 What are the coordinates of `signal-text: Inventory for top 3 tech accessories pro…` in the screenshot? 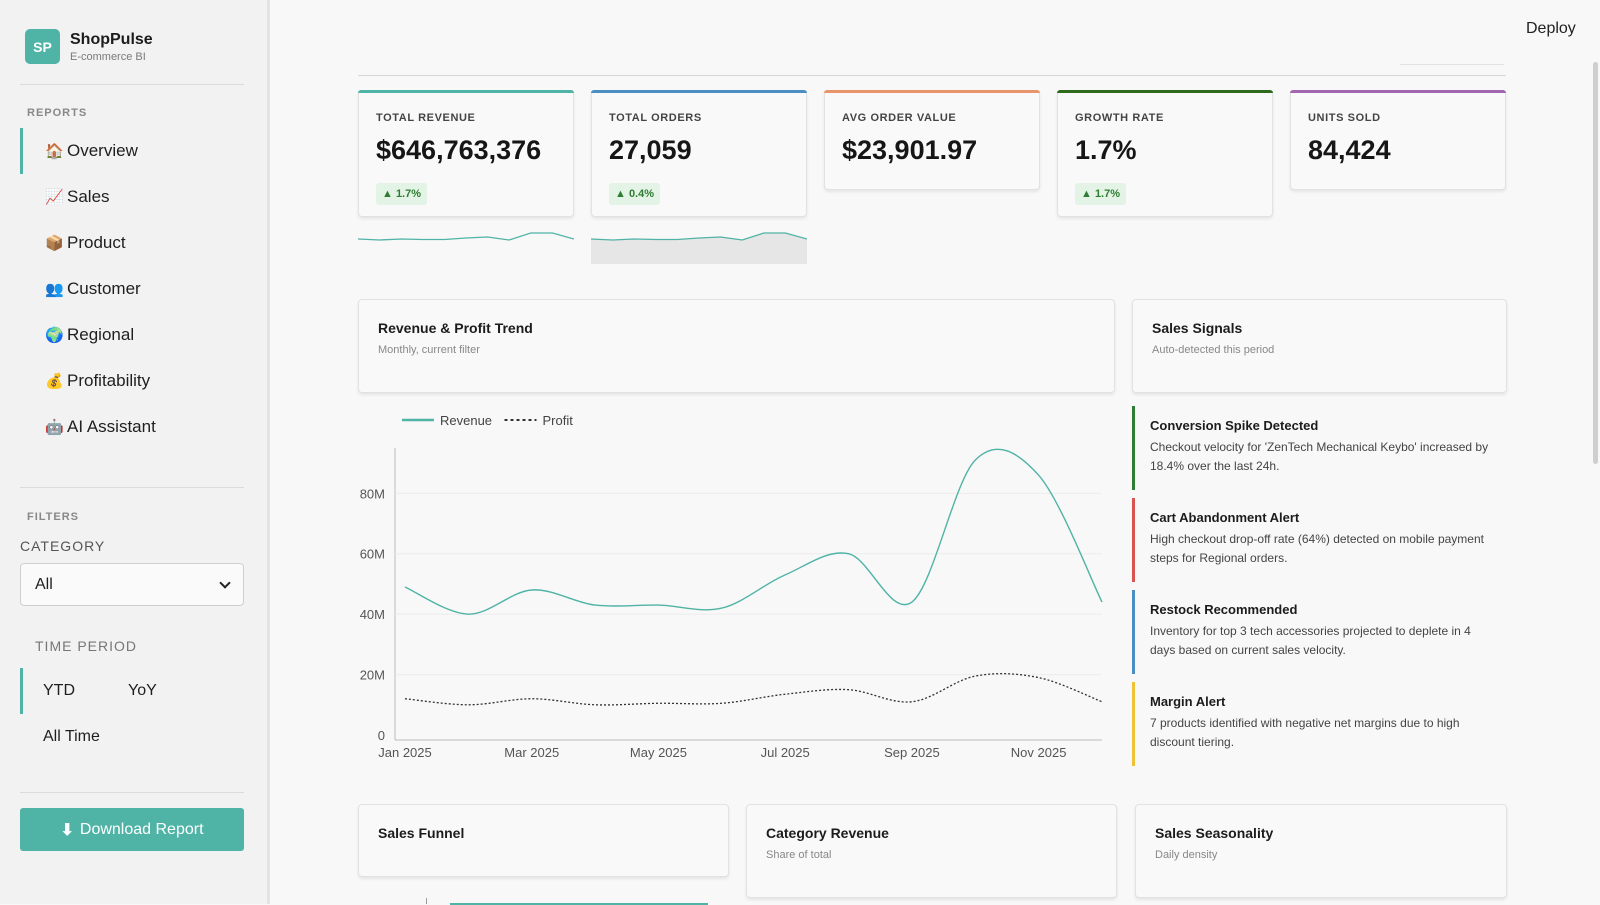 It's located at (1310, 640).